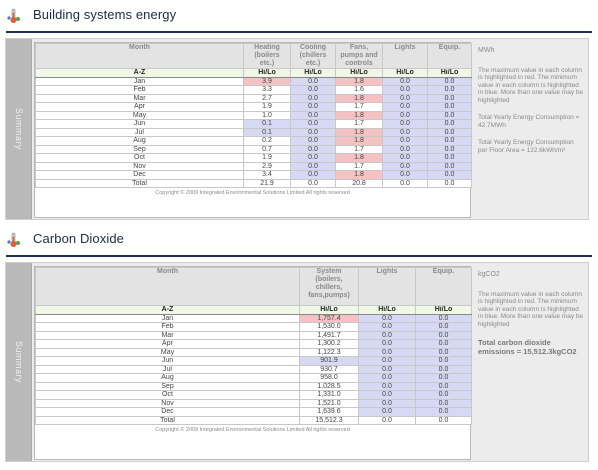  I want to click on month-cell: Sep, so click(167, 386).